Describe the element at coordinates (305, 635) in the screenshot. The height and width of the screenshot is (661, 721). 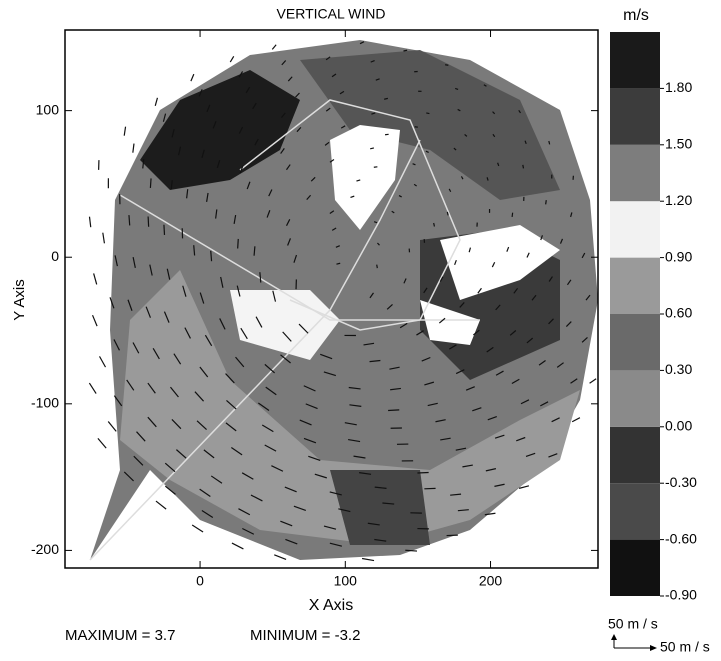
I see `annotation: MINIMUM = -3.2` at that location.